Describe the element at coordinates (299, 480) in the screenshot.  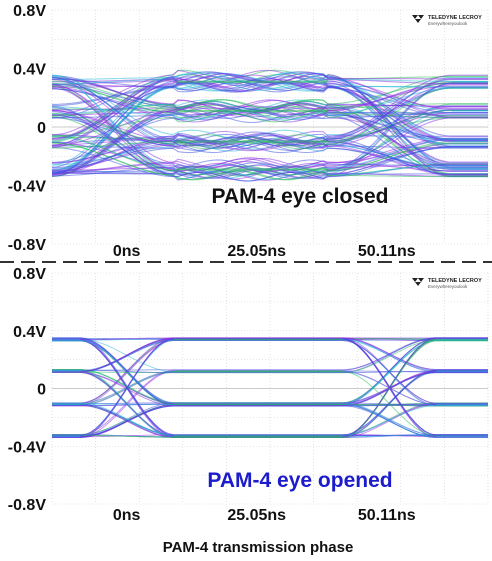
I see `eye-annotation: PAM-4 eye opened` at that location.